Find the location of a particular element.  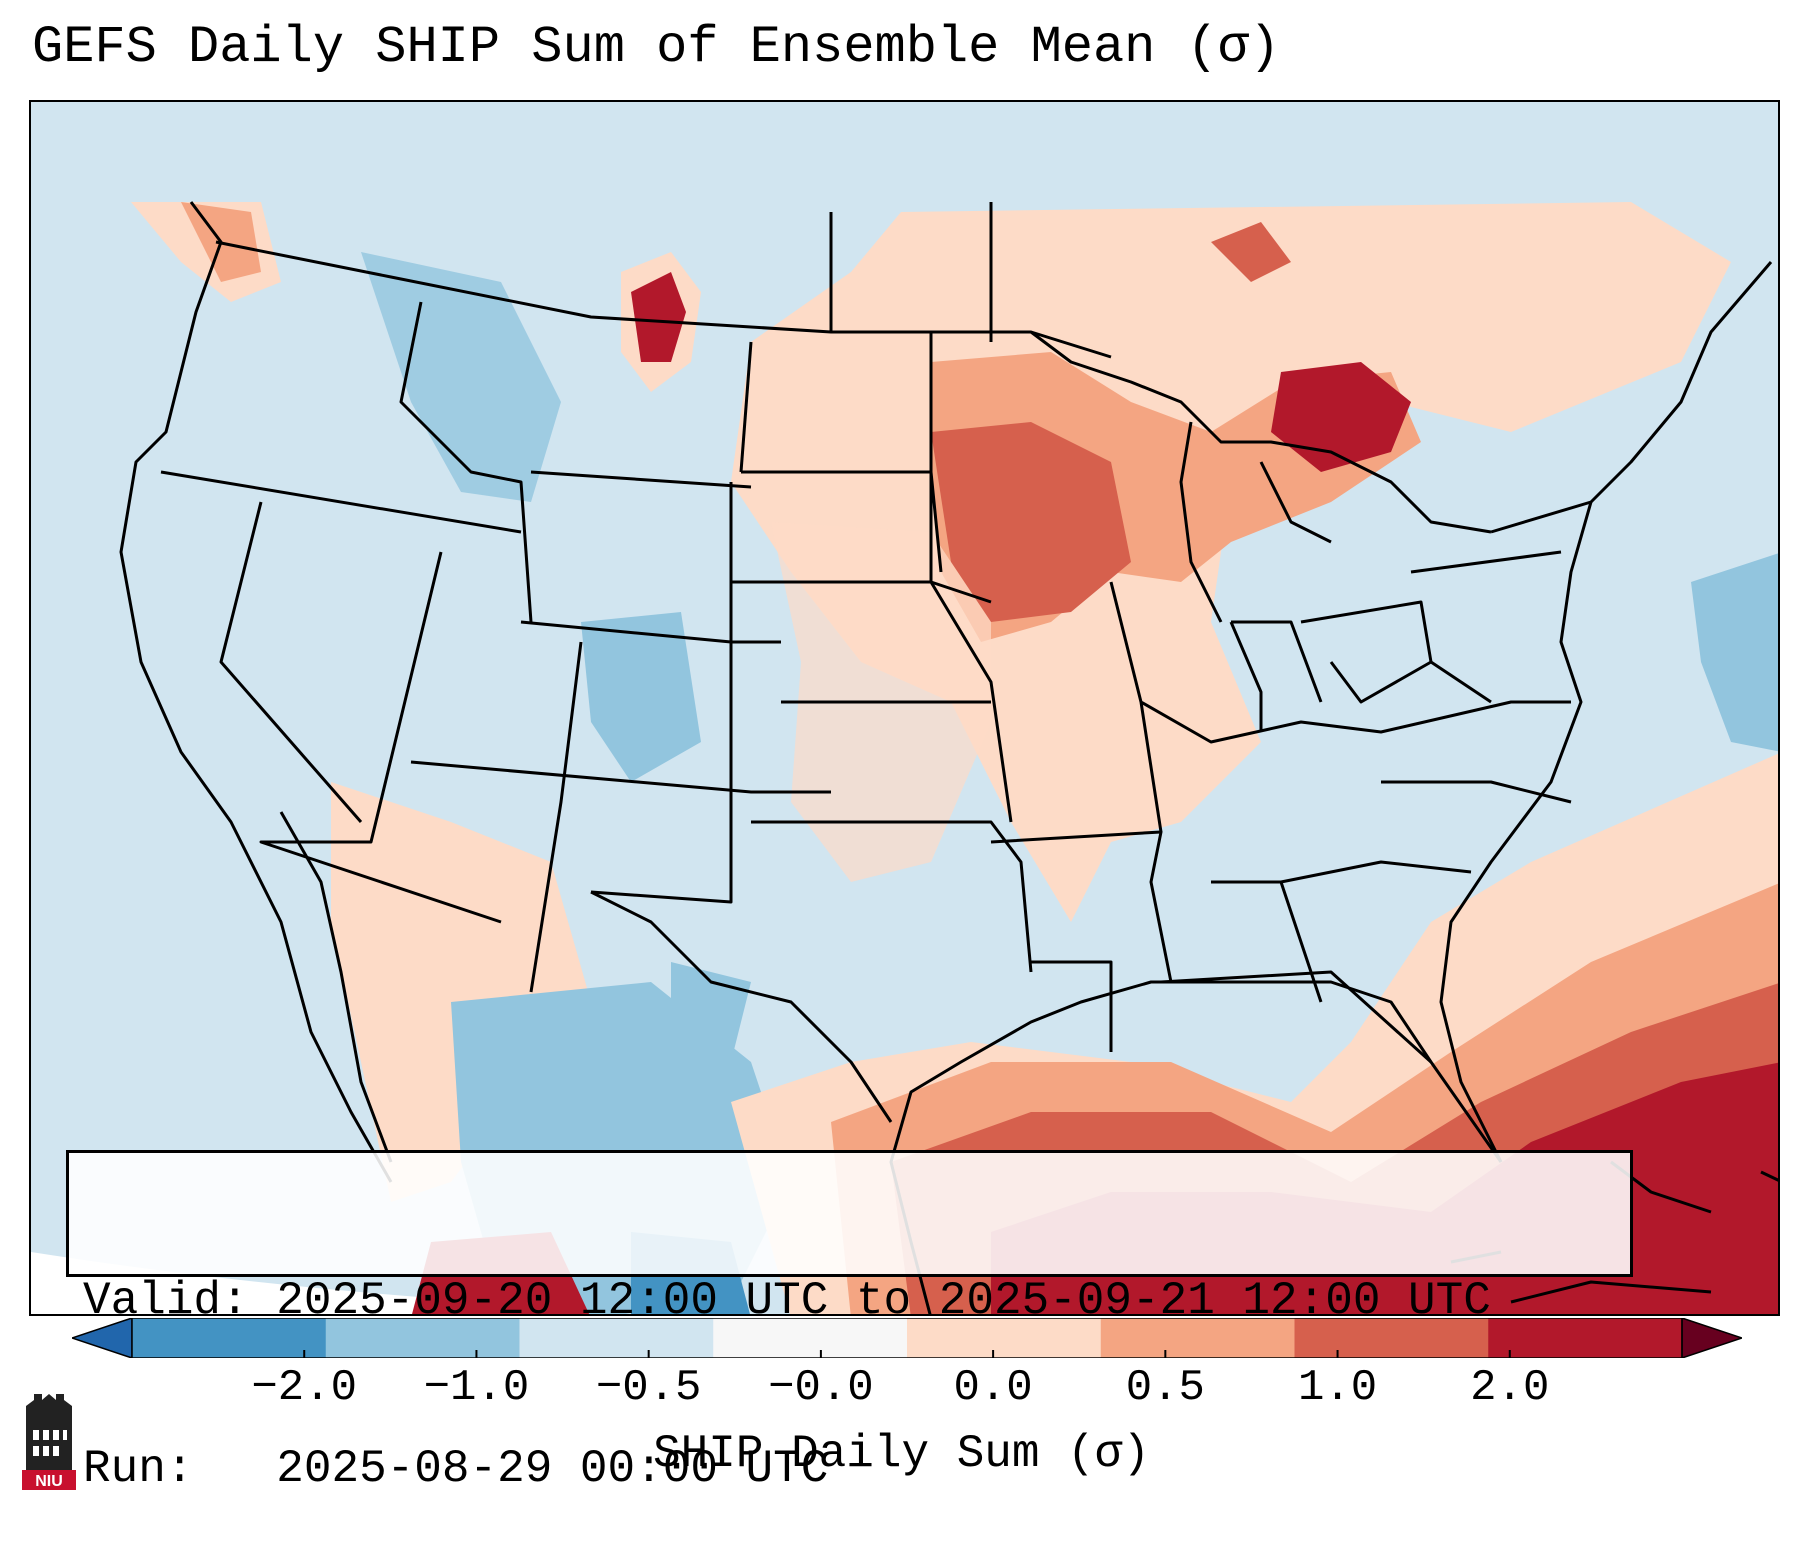

colorbar is located at coordinates (907, 1338).